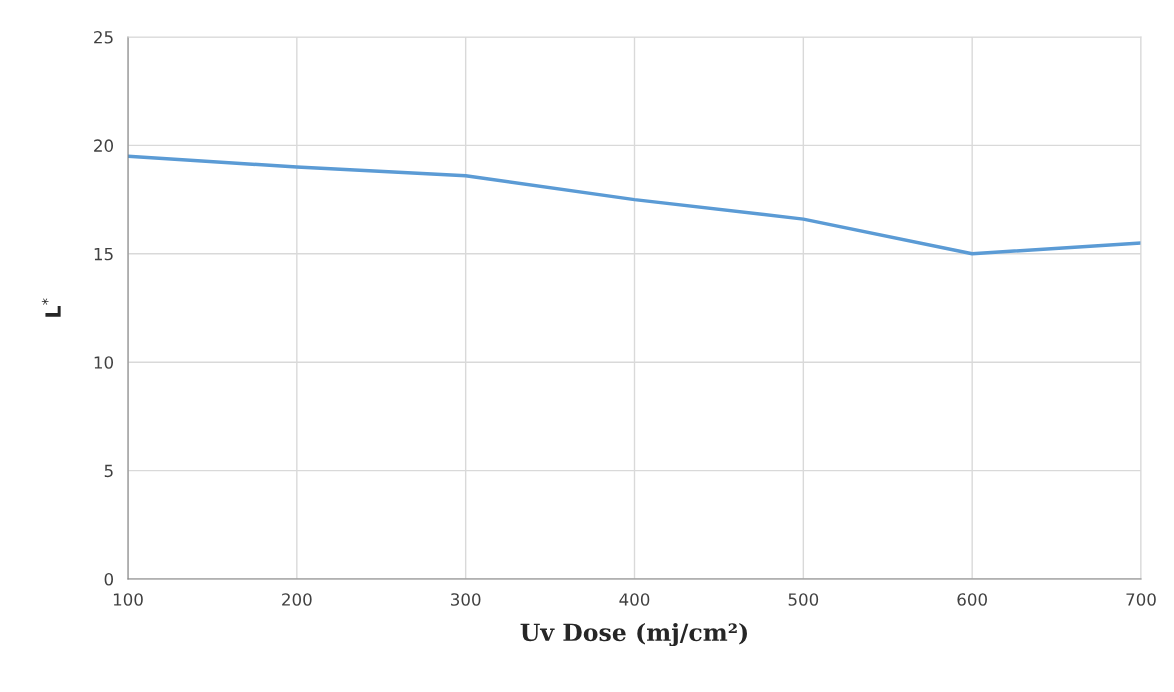 This screenshot has width=1174, height=692. I want to click on y-axis-title: L$^{*}$, so click(51, 307).